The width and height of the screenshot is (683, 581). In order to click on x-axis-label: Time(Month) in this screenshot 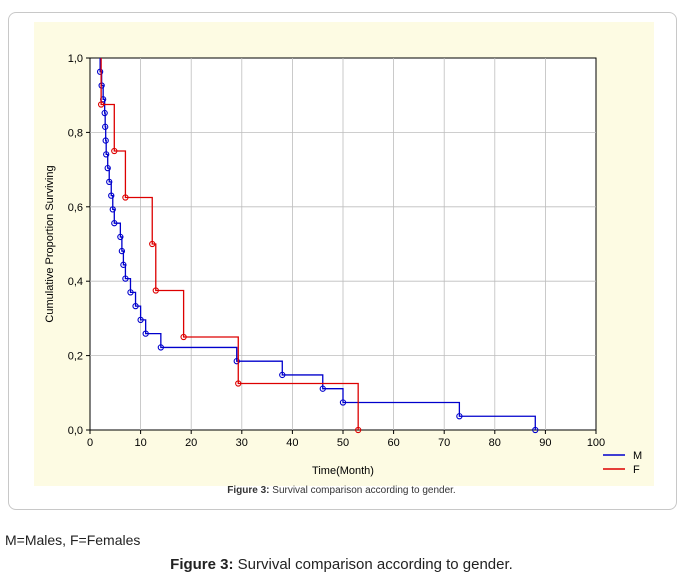, I will do `click(343, 471)`.